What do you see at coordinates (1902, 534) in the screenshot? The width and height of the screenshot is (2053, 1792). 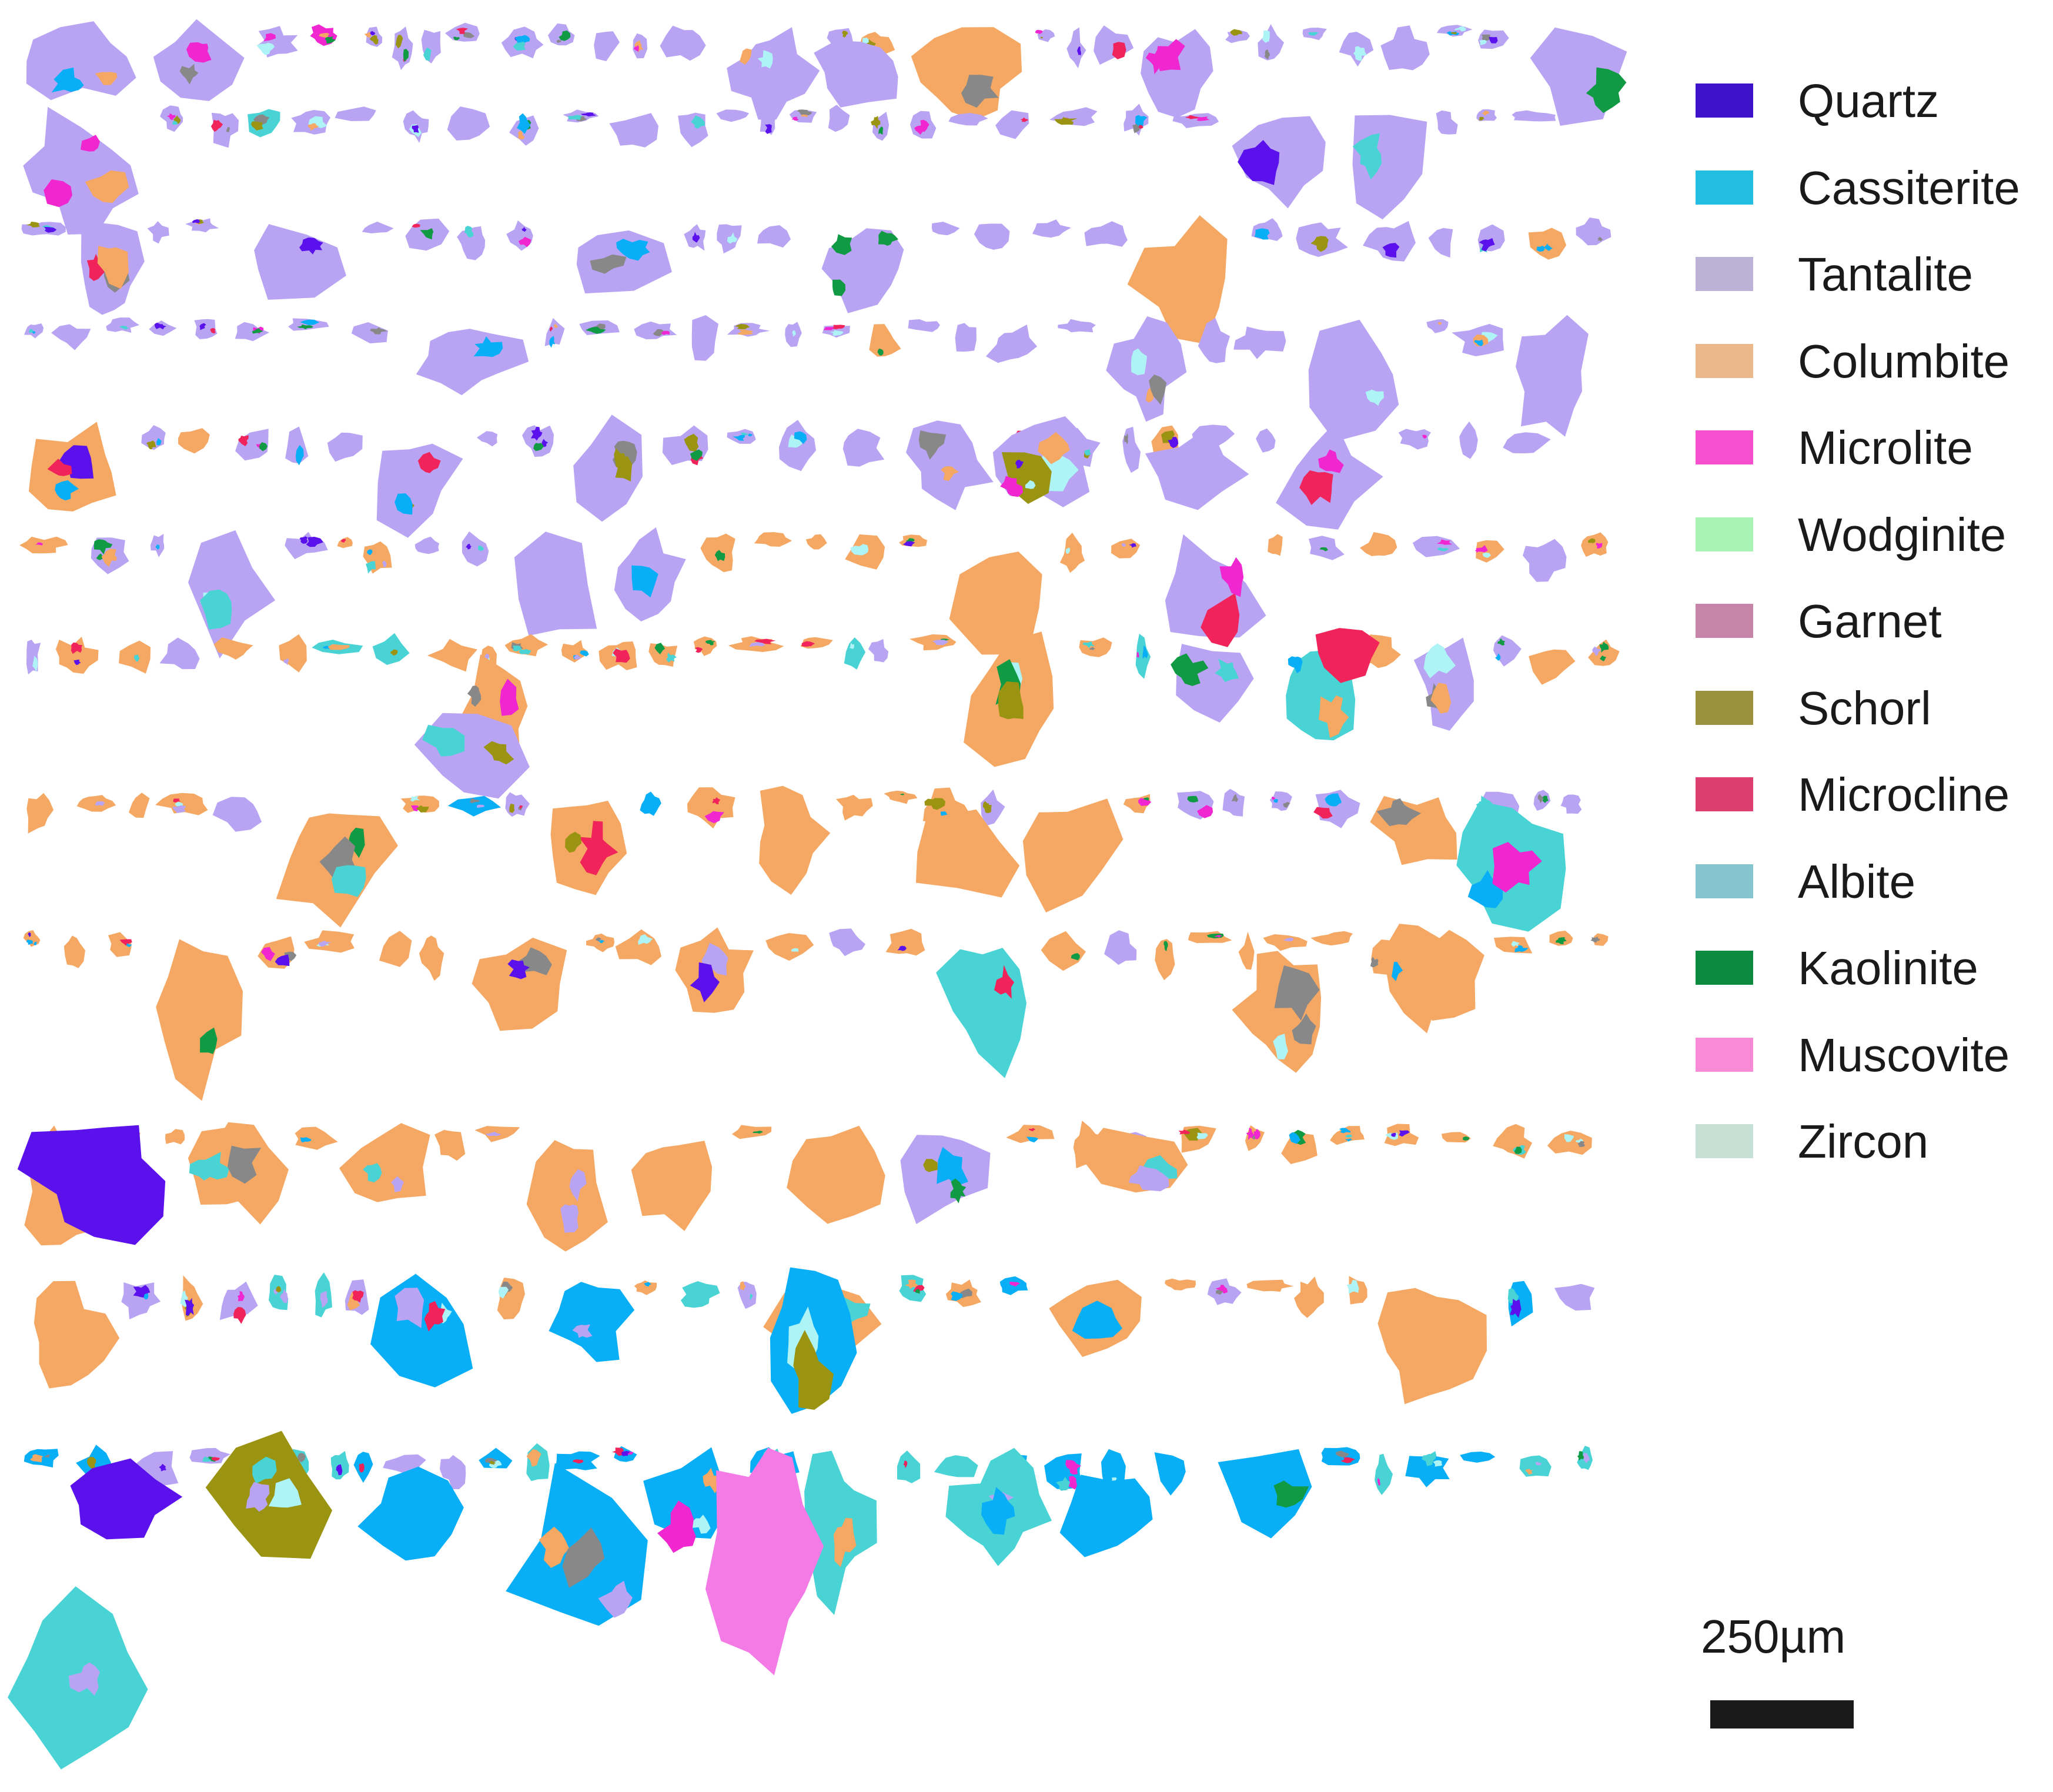 I see `legend-label: Wodginite` at bounding box center [1902, 534].